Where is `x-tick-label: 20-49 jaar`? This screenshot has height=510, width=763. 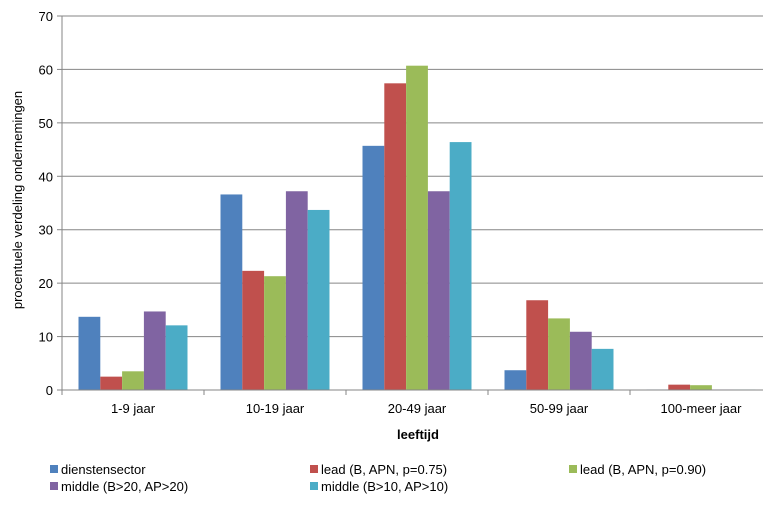 x-tick-label: 20-49 jaar is located at coordinates (417, 408).